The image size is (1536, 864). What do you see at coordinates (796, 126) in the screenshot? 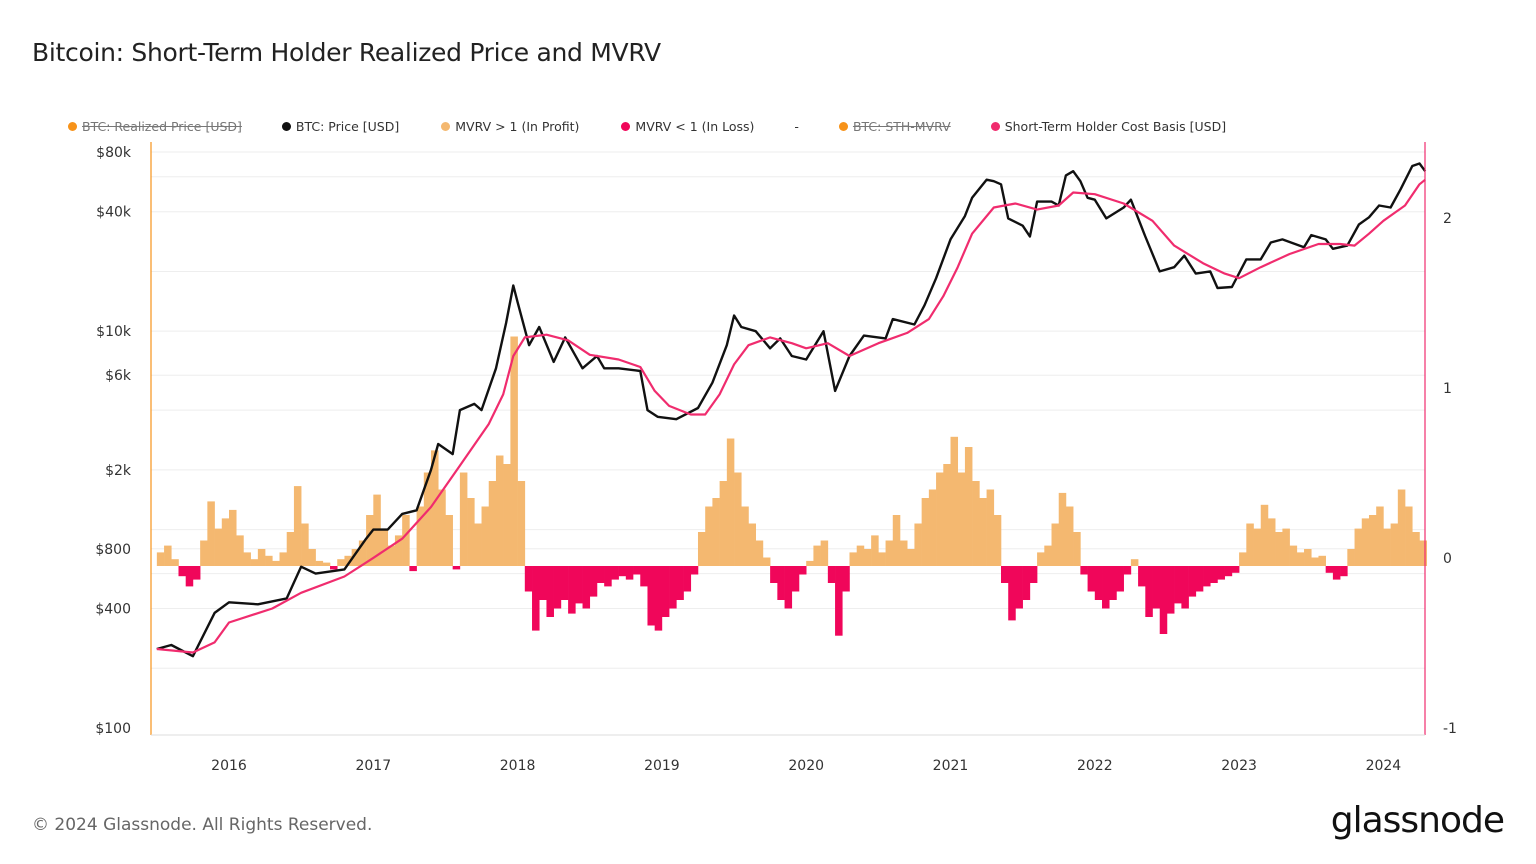
I see `legend-item: -` at bounding box center [796, 126].